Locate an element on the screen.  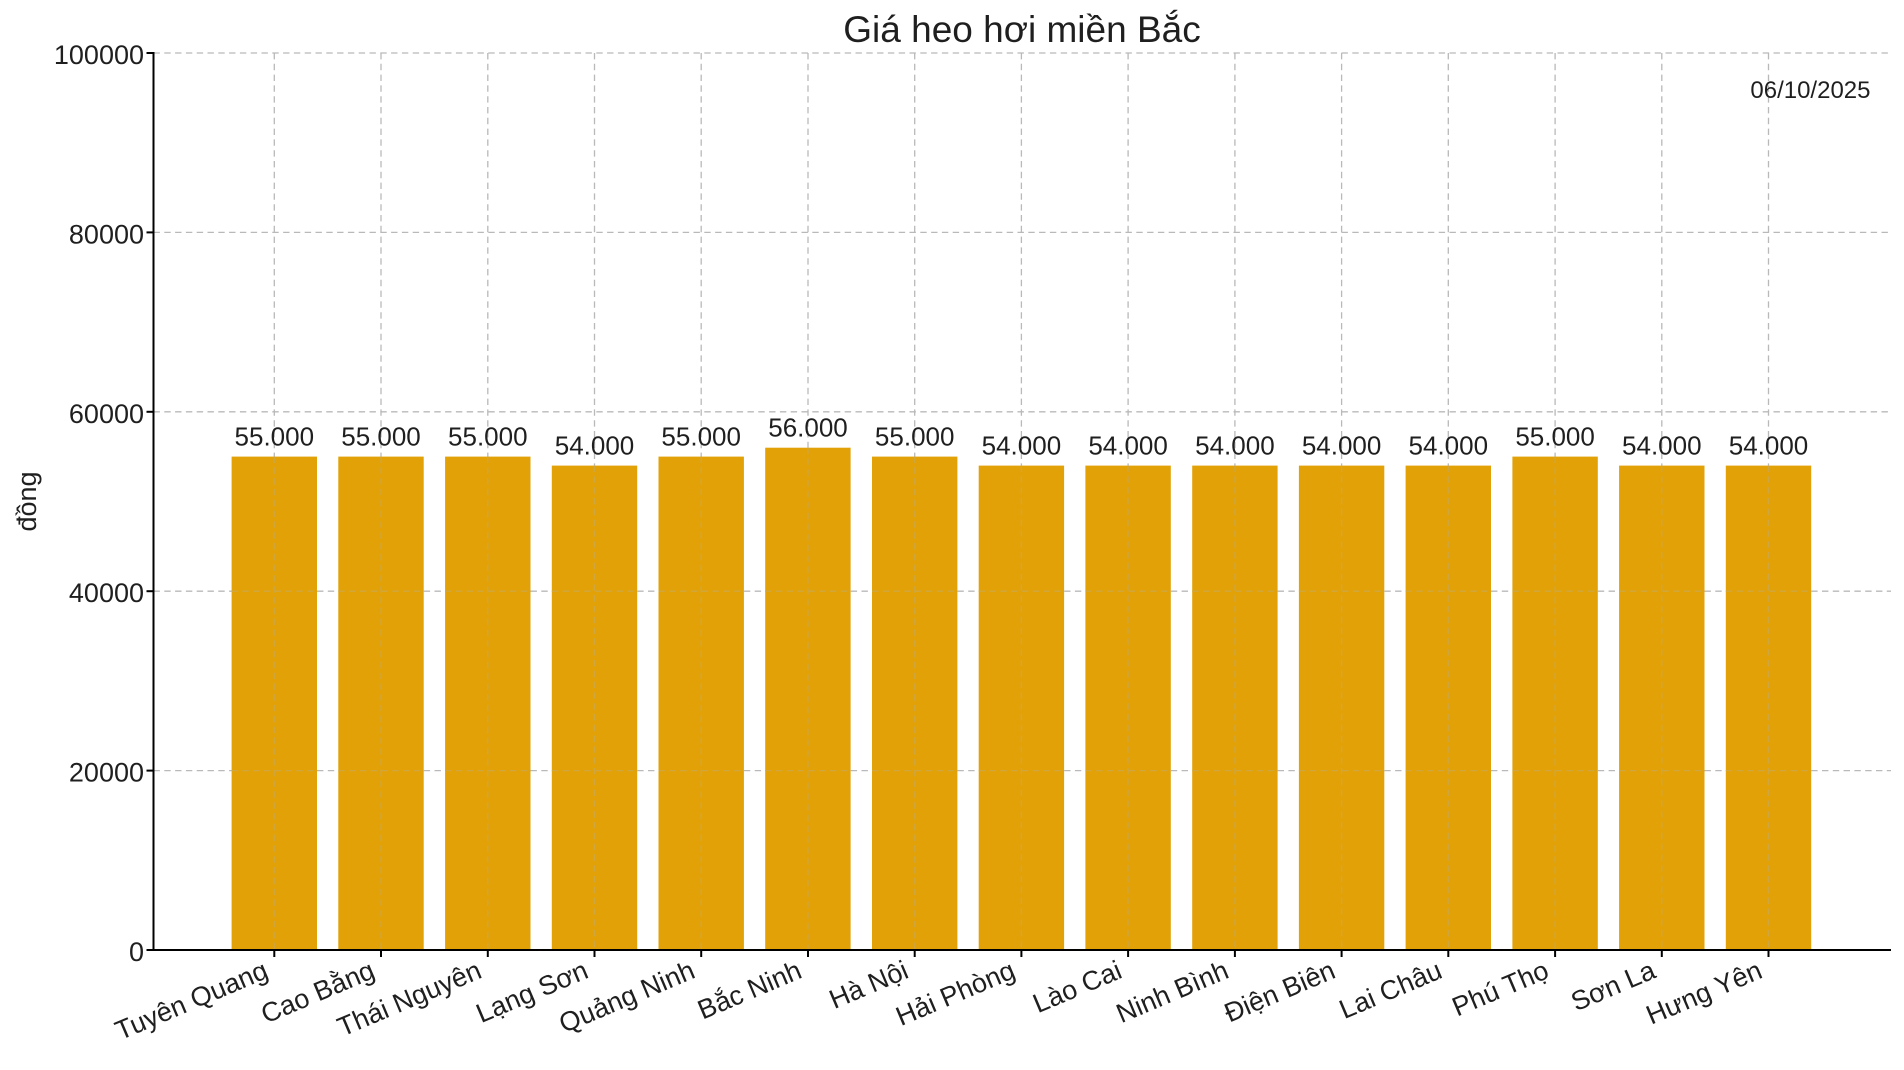
svg-text: 20000 is located at coordinates (106, 773).